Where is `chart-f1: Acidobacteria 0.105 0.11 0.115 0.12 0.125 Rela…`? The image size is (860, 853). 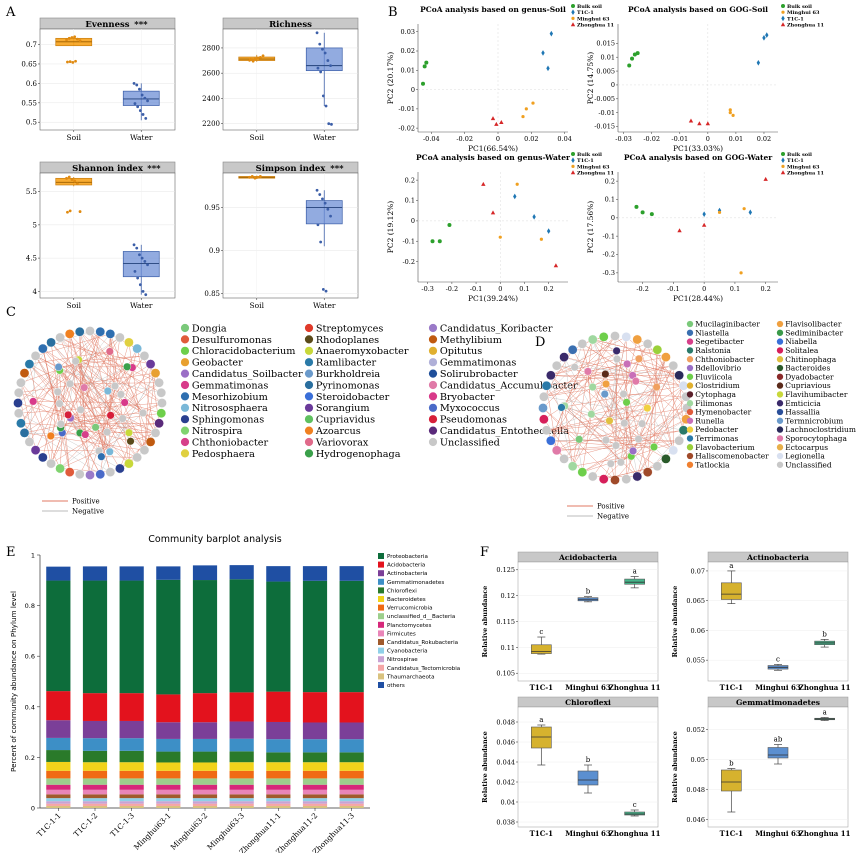 chart-f1: Acidobacteria 0.105 0.11 0.115 0.12 0.125 Rela… is located at coordinates (571, 621).